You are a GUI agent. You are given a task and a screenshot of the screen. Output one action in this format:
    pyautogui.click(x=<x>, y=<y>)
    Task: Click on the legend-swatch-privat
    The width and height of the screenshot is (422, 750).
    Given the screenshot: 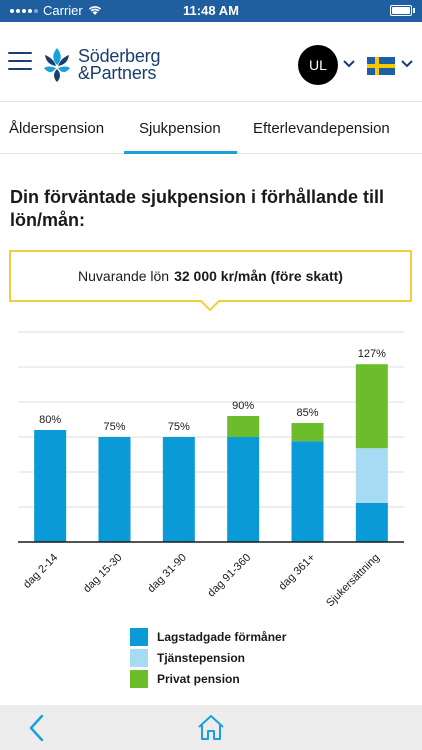 What is the action you would take?
    pyautogui.click(x=139, y=678)
    